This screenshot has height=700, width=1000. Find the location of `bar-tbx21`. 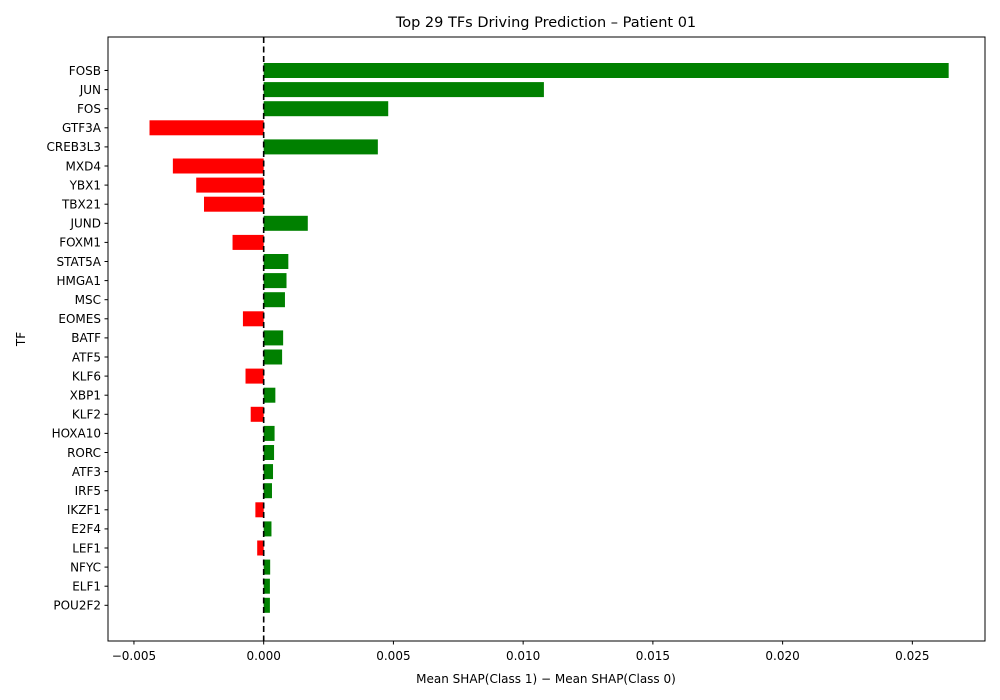

bar-tbx21 is located at coordinates (234, 204).